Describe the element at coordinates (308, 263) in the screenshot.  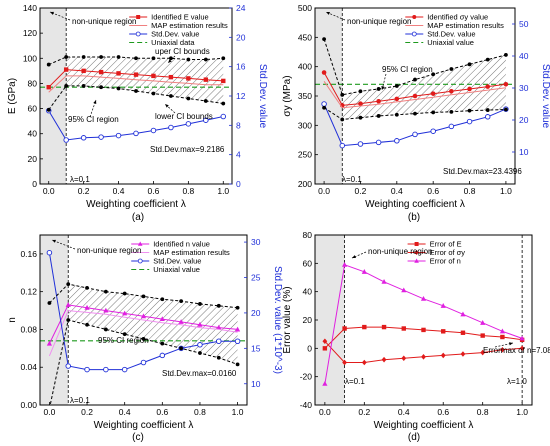
I see `y-tick-label: 60` at that location.